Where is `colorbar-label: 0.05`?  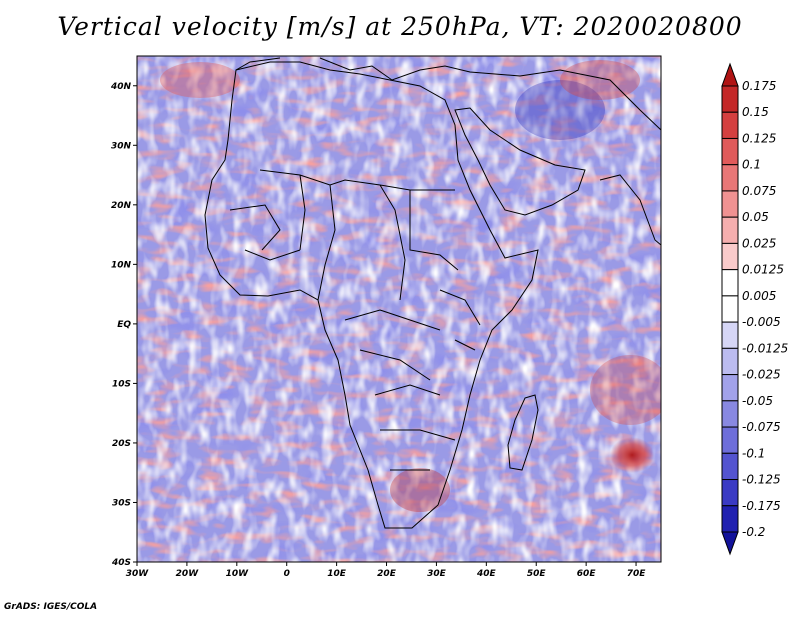 colorbar-label: 0.05 is located at coordinates (755, 217).